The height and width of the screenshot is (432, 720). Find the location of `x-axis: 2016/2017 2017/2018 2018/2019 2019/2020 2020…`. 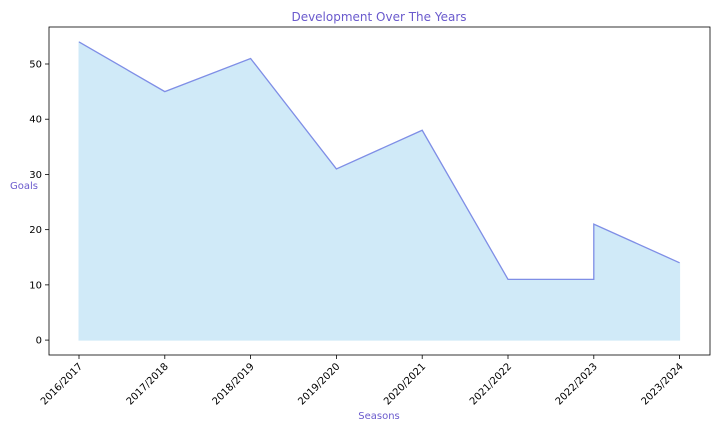

x-axis: 2016/2017 2017/2018 2018/2019 2019/2020 2020… is located at coordinates (362, 381).